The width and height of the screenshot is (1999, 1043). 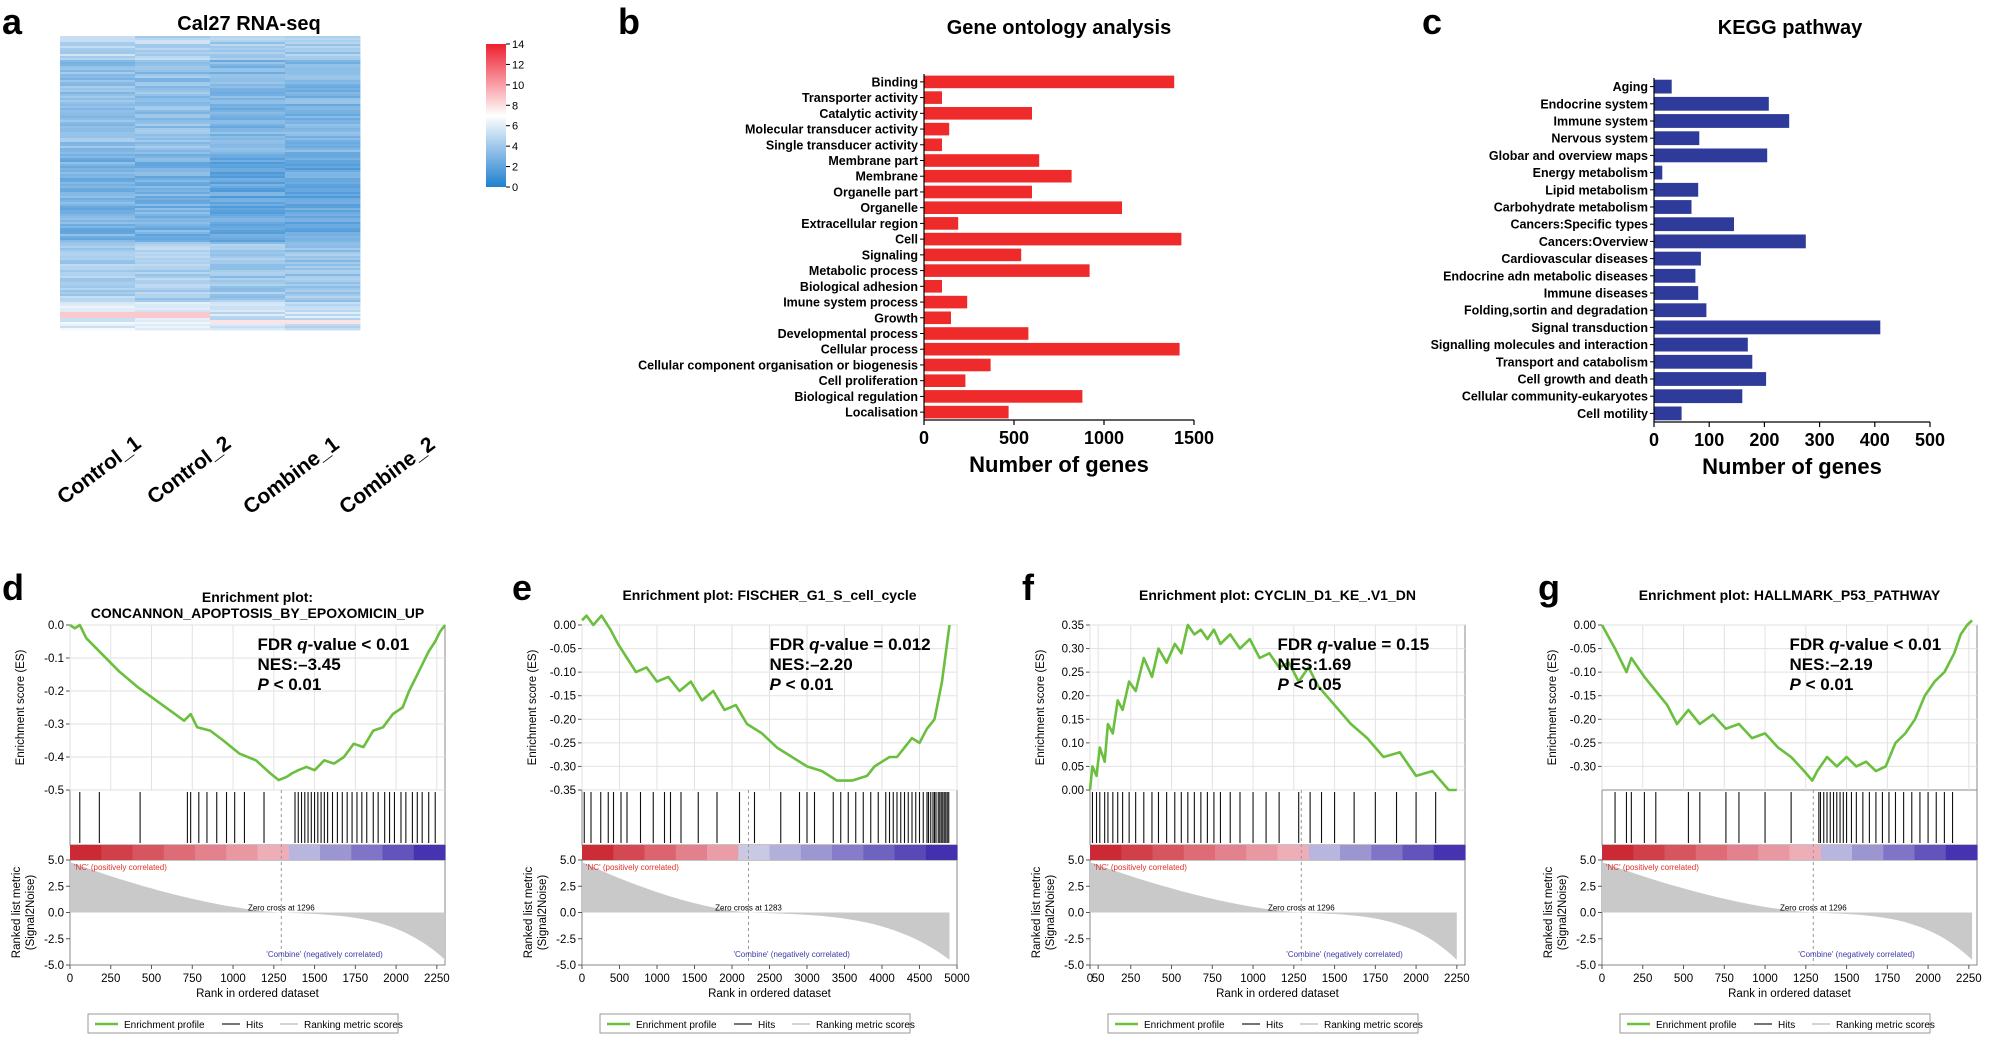 I want to click on panel-a-letter: a, so click(x=12, y=21).